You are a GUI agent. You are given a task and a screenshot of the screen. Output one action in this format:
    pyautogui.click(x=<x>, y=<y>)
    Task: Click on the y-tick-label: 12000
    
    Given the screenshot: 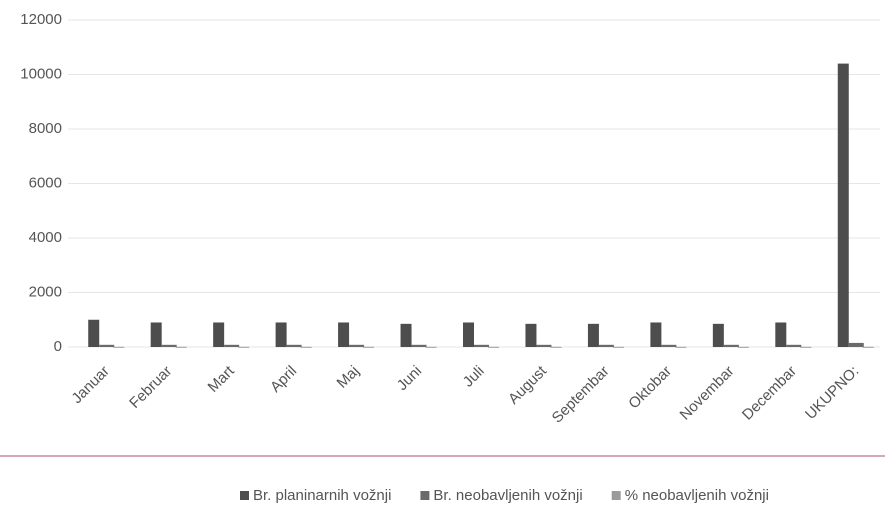 What is the action you would take?
    pyautogui.click(x=41, y=19)
    